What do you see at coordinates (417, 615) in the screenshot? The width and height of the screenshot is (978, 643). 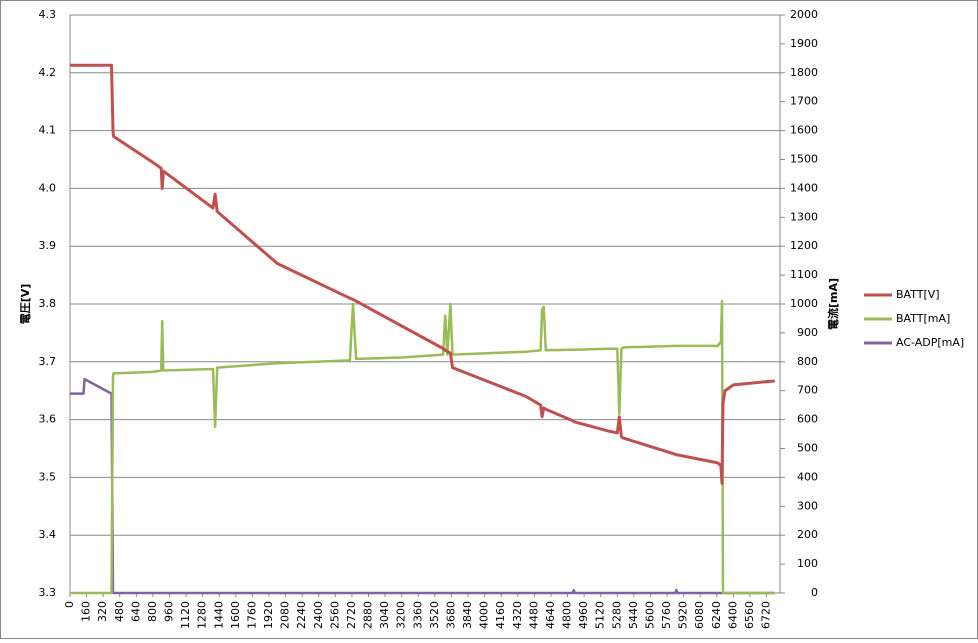 I see `x-tick-label: 3360` at bounding box center [417, 615].